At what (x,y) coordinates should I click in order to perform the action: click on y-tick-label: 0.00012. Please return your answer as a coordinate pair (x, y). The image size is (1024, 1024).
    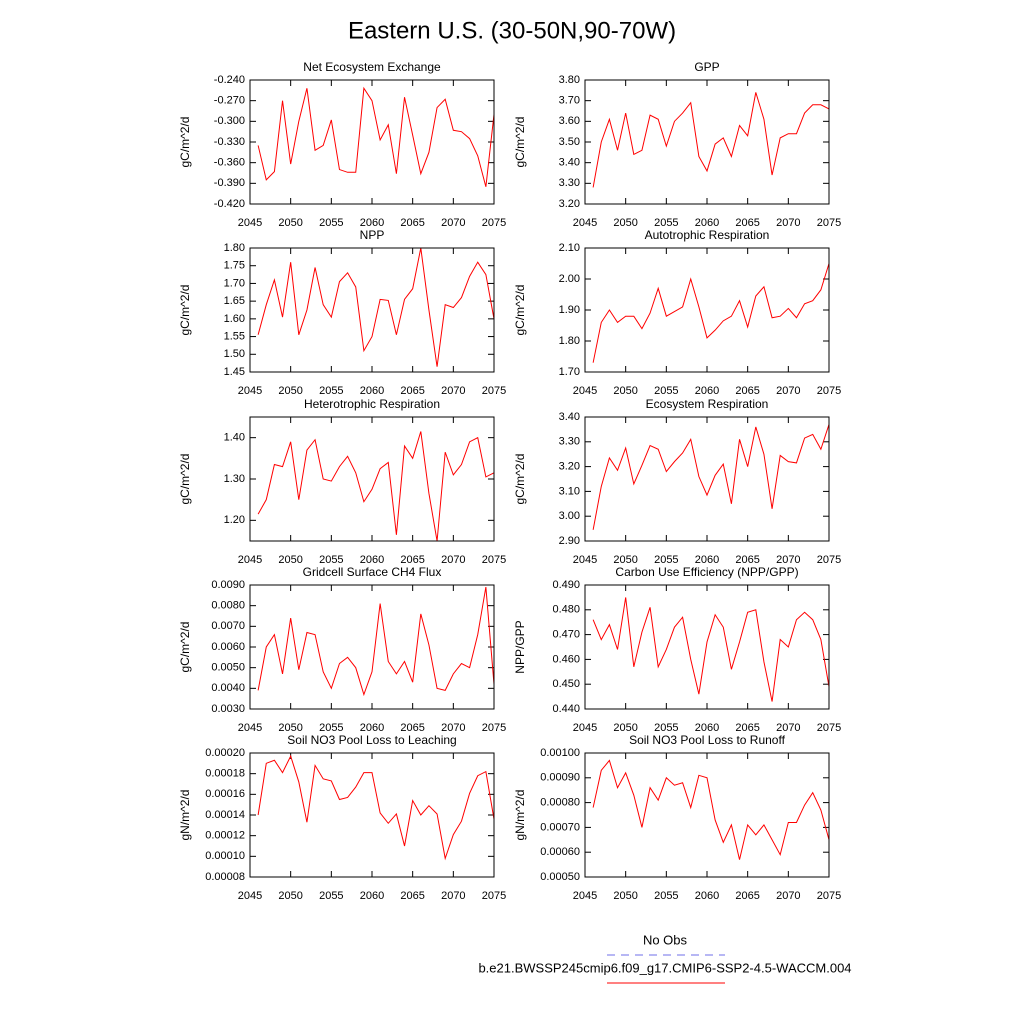
    Looking at the image, I should click on (225, 836).